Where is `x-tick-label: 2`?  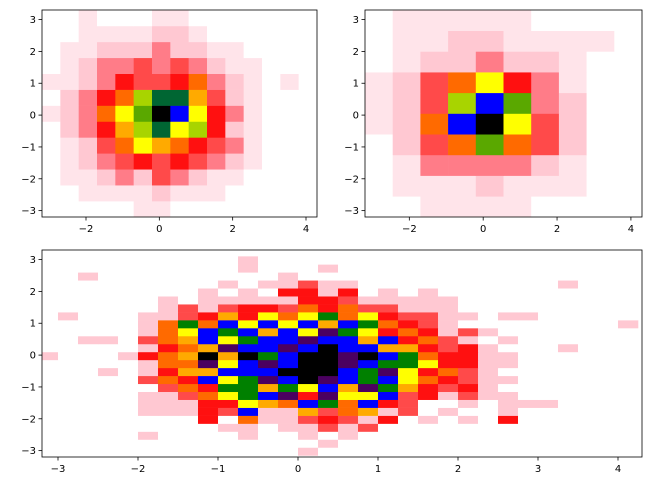
x-tick-label: 2 is located at coordinates (458, 469).